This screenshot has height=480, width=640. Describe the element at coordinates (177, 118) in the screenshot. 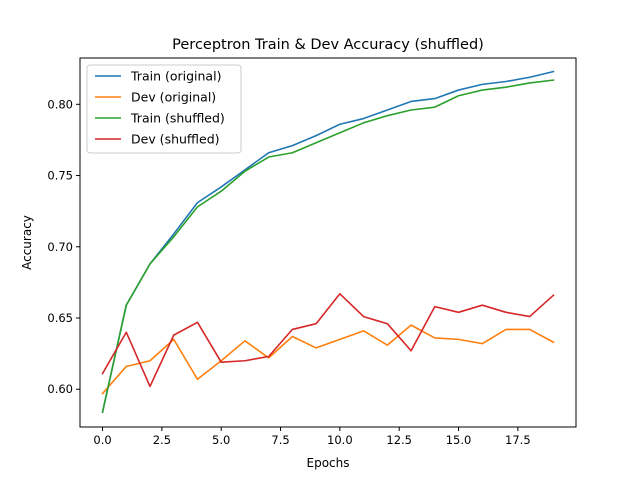

I see `legend-label-2: Train (shuffled)` at that location.